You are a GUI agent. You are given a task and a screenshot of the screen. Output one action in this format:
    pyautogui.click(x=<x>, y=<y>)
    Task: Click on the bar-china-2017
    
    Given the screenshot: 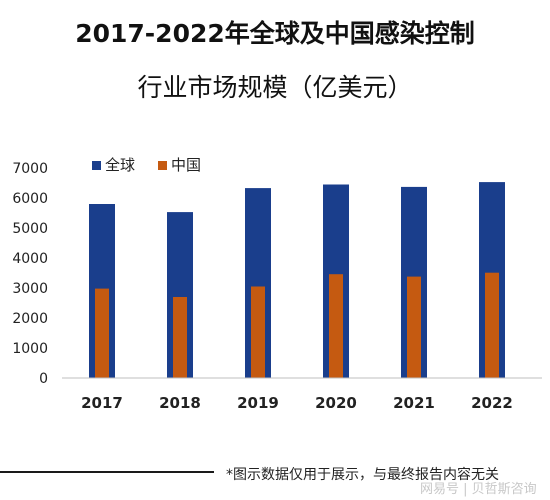 What is the action you would take?
    pyautogui.click(x=102, y=333)
    